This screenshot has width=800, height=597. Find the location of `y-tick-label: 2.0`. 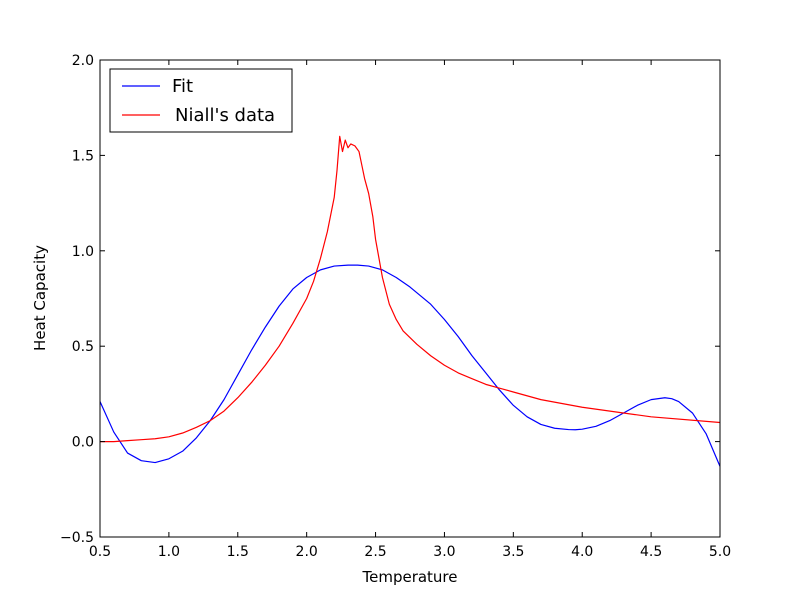

y-tick-label: 2.0 is located at coordinates (83, 61).